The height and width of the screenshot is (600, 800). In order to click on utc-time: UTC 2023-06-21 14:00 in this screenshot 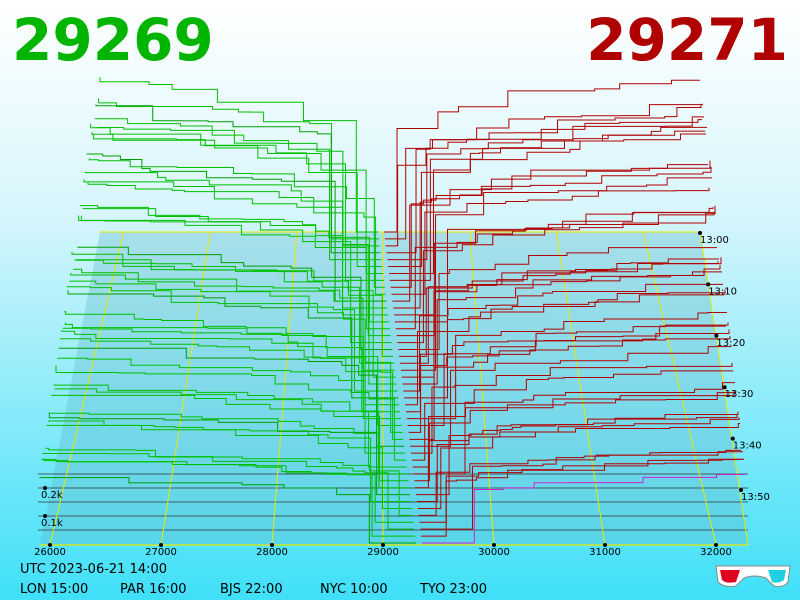, I will do `click(93, 569)`.